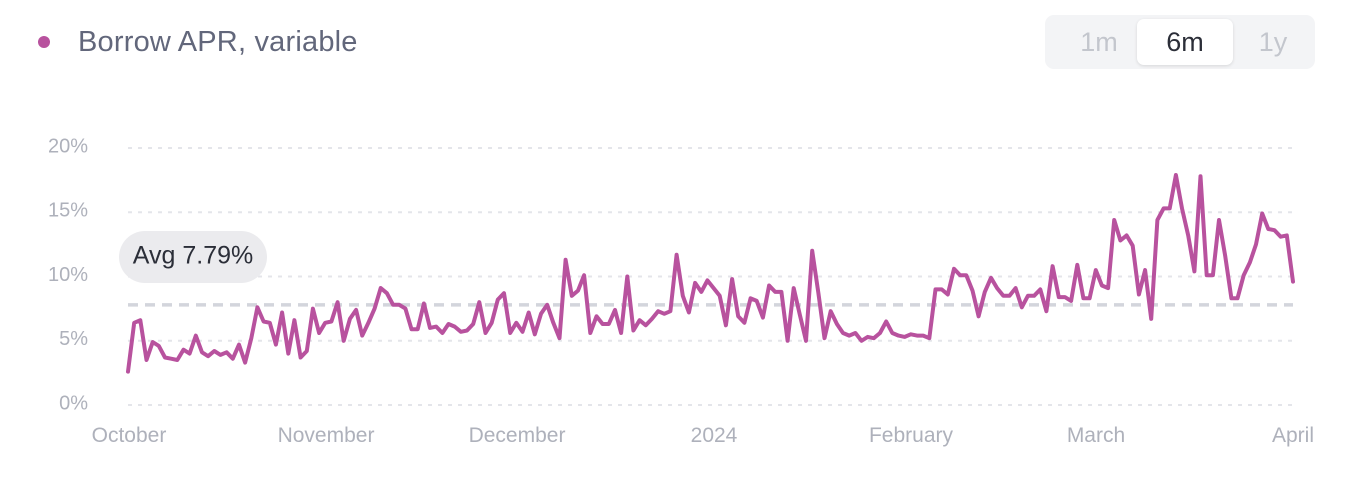  Describe the element at coordinates (218, 41) in the screenshot. I see `legend-label: Borrow APR, variable` at that location.